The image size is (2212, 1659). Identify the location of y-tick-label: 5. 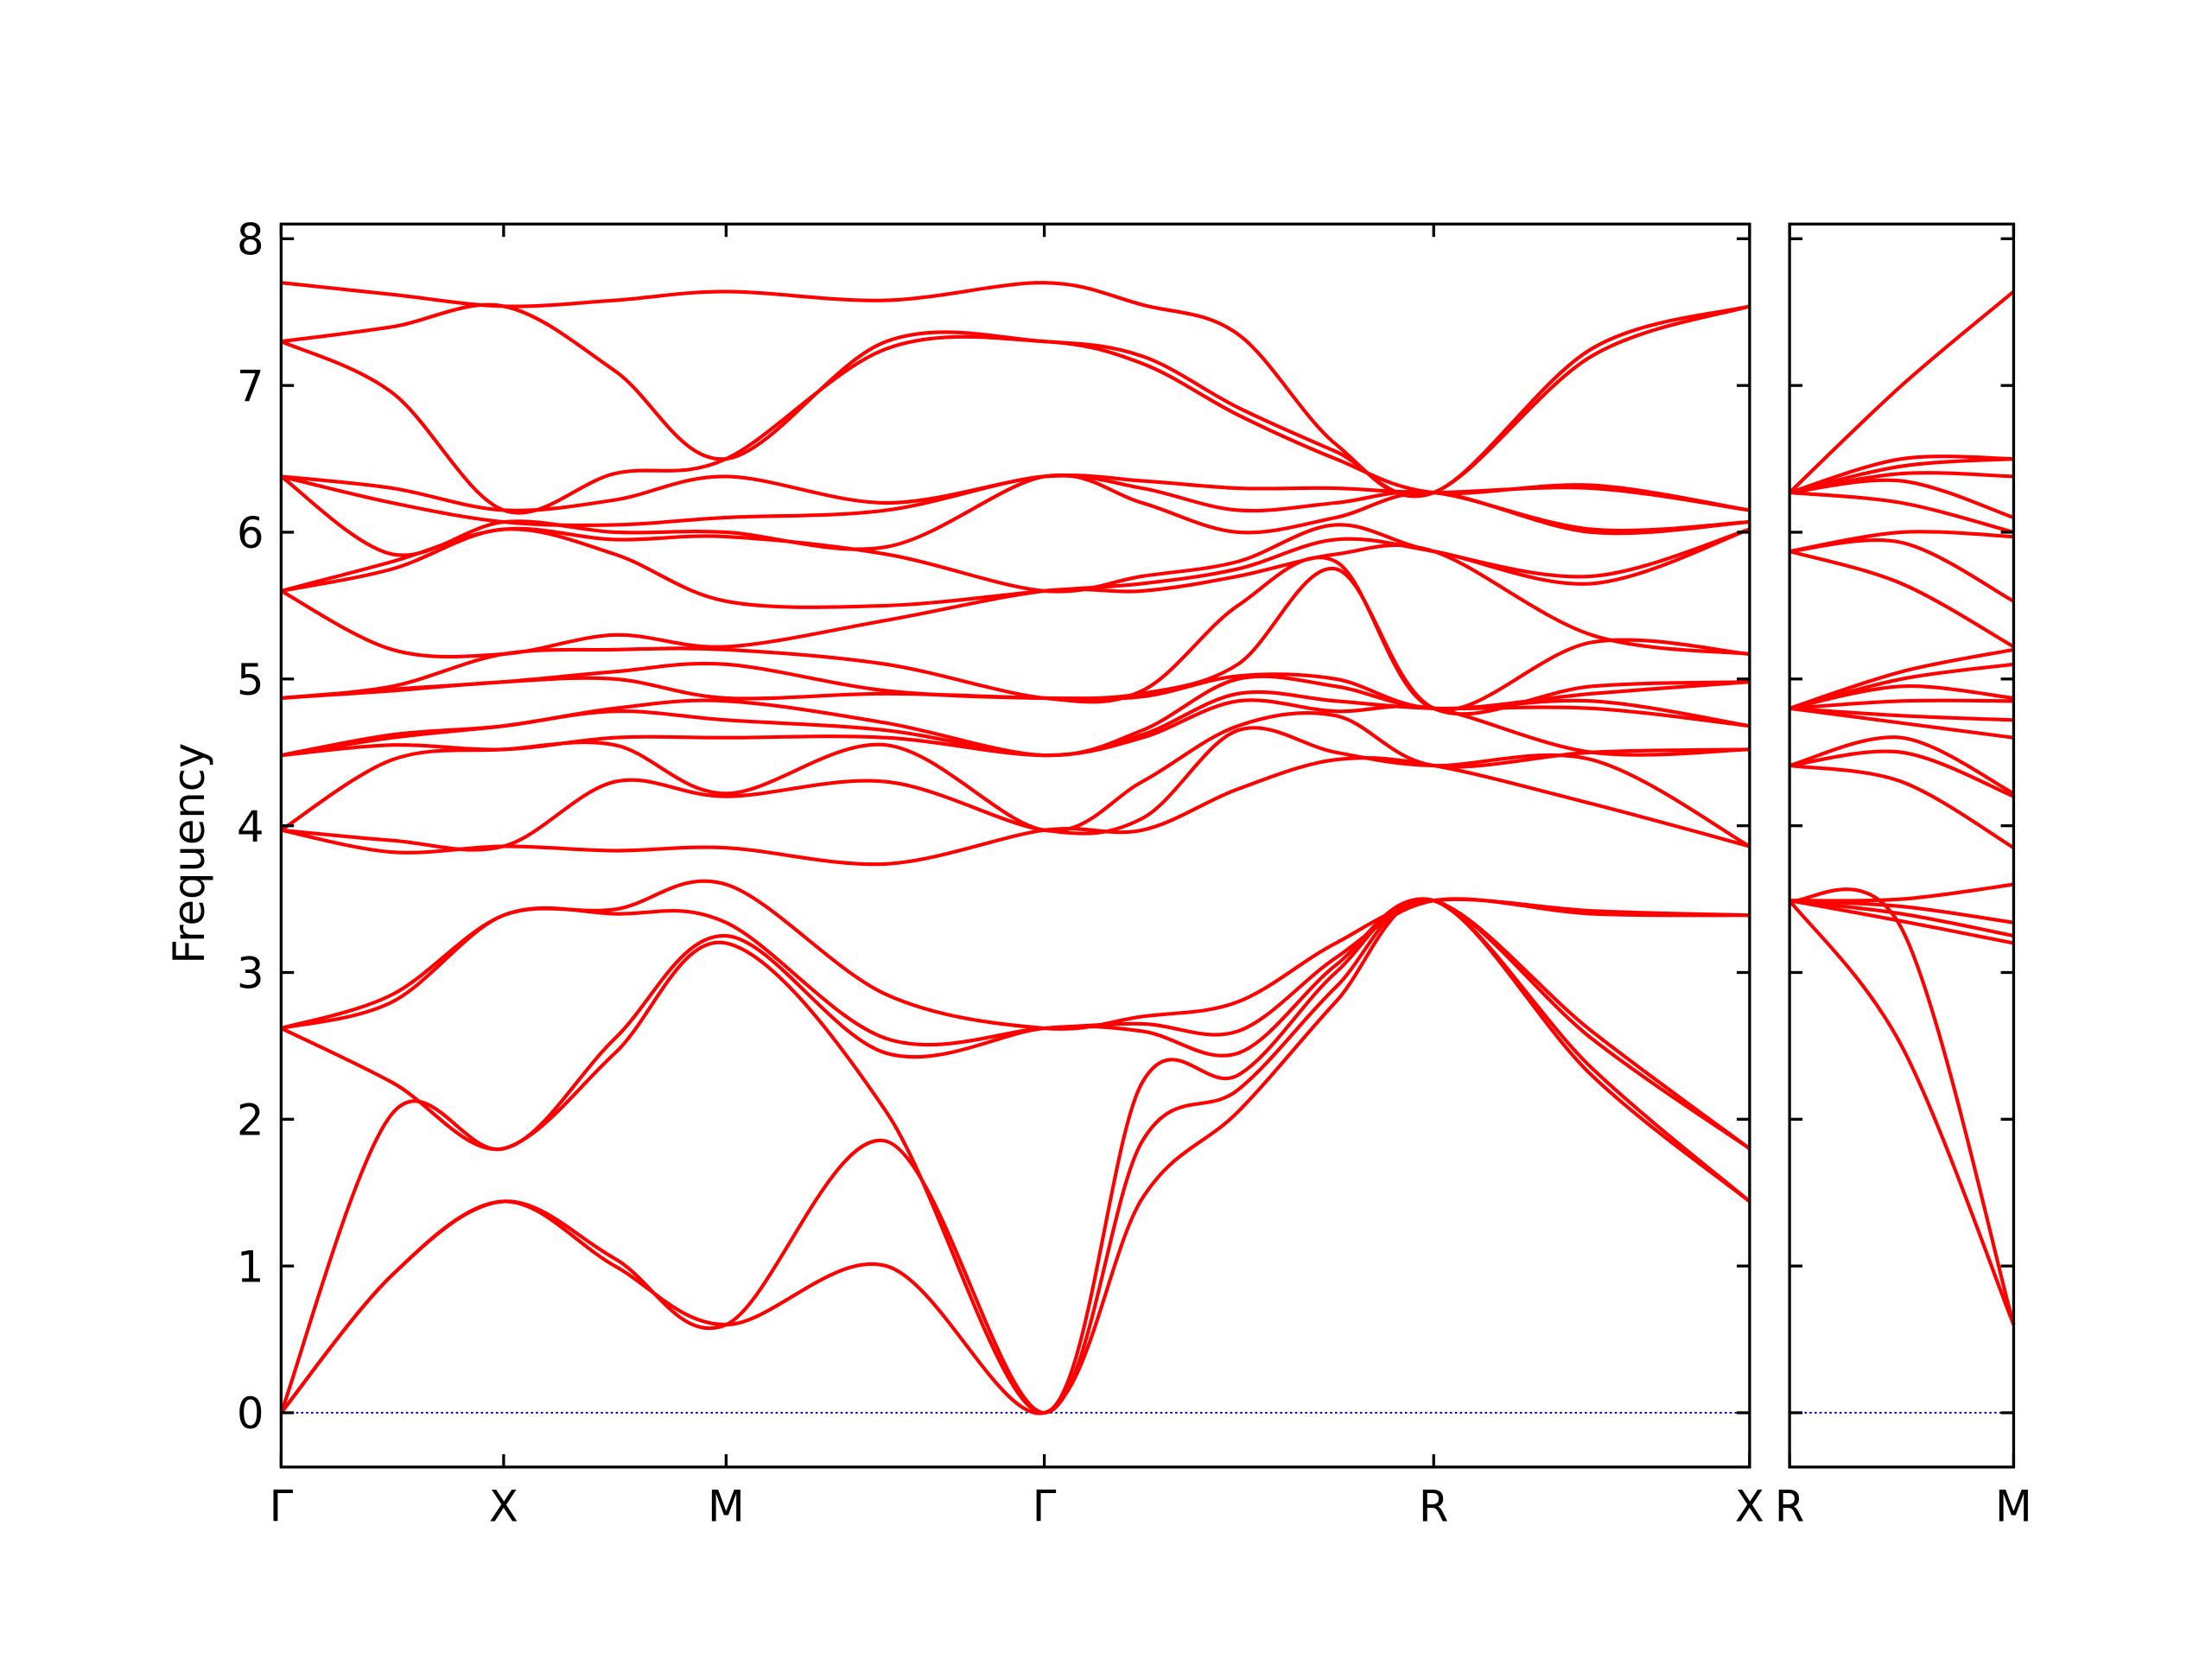
(250, 680).